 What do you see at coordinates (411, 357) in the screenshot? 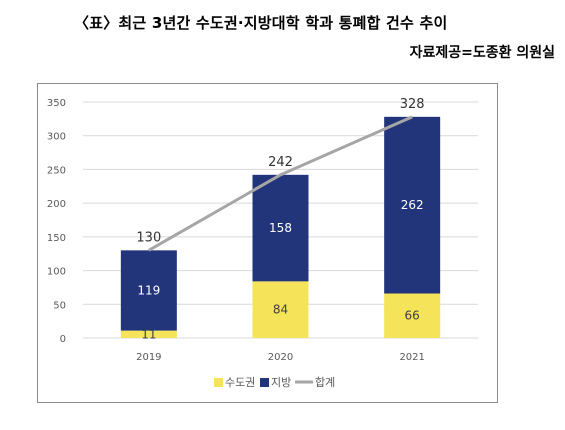
I see `x-tick-label: 2021` at bounding box center [411, 357].